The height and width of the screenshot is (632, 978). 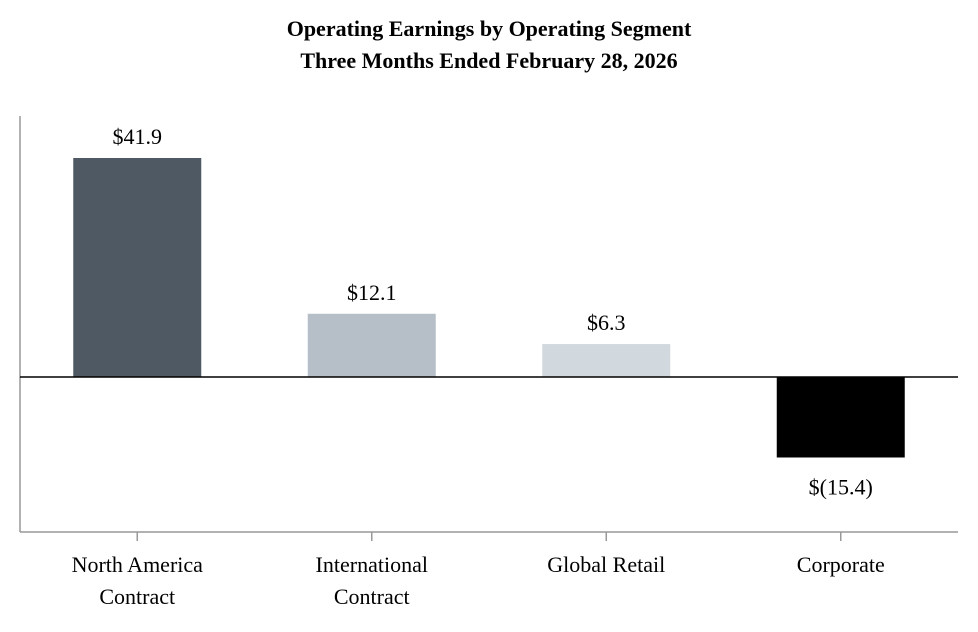 I want to click on chart-title: Operating Earnings by Operating Segment, so click(x=489, y=28).